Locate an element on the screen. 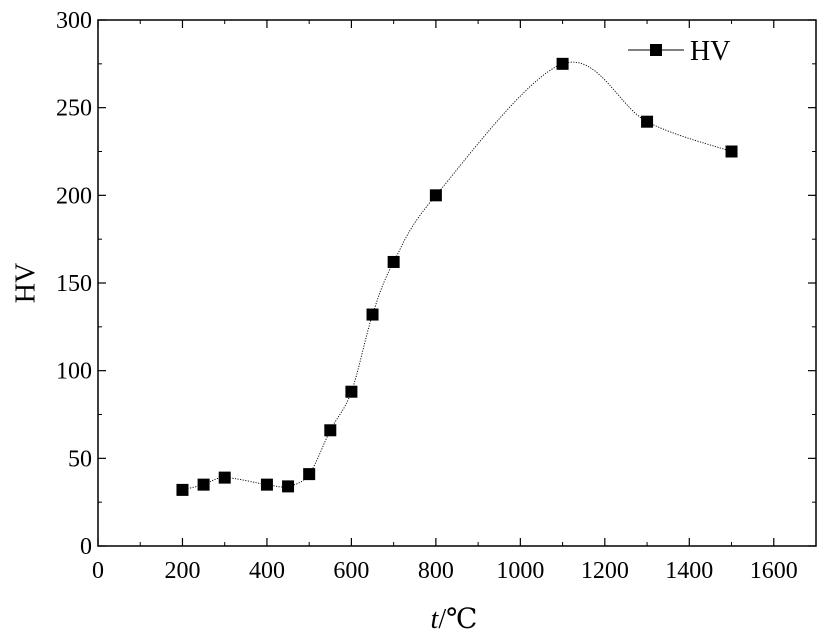  x-tick-label: 400 is located at coordinates (267, 571).